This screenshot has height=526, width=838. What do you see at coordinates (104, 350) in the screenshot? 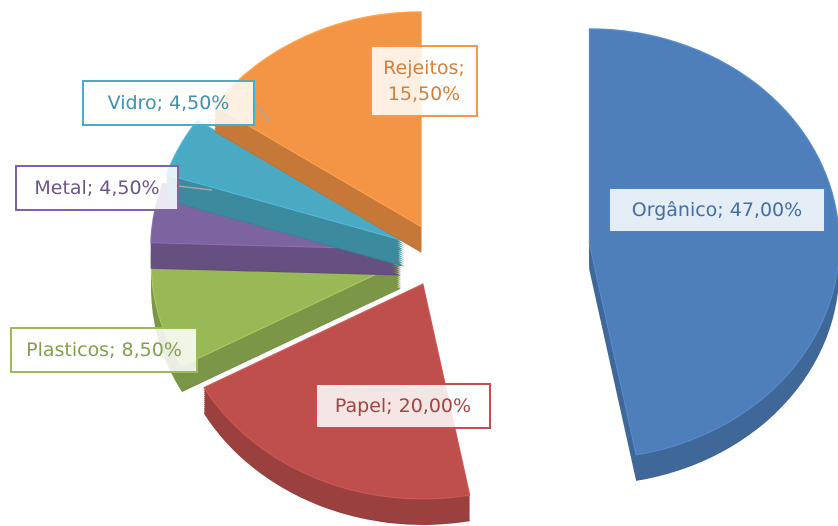
I see `data-label: Plasticos; 8,50%` at bounding box center [104, 350].